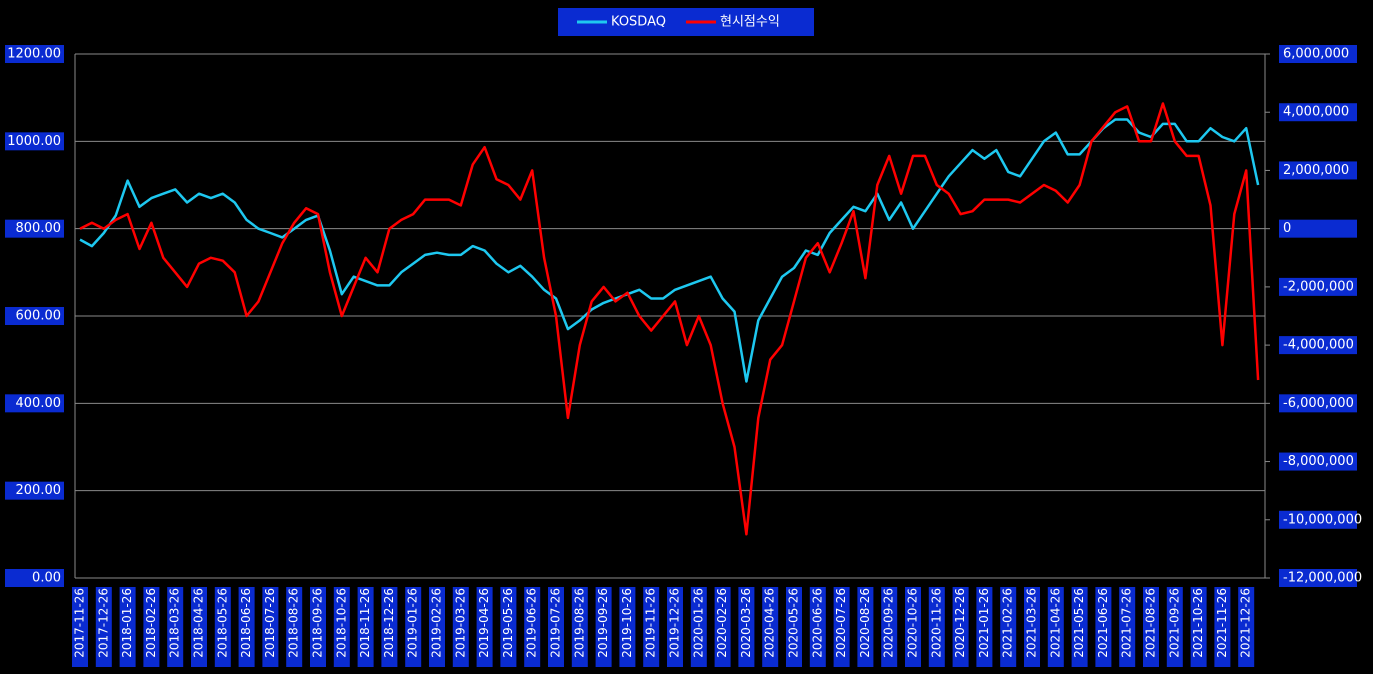 The width and height of the screenshot is (1373, 674). What do you see at coordinates (603, 623) in the screenshot?
I see `x-tick-label: 2019-09-26` at bounding box center [603, 623].